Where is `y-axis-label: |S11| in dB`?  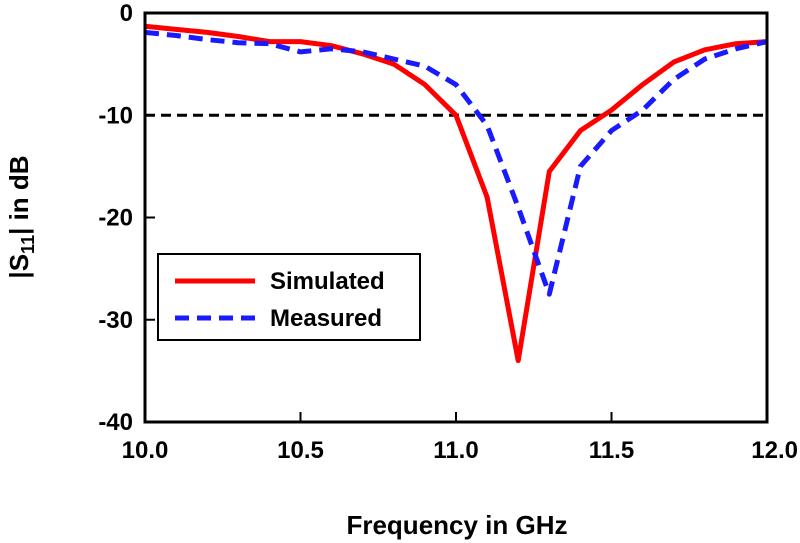
y-axis-label: |S11| in dB is located at coordinates (21, 216).